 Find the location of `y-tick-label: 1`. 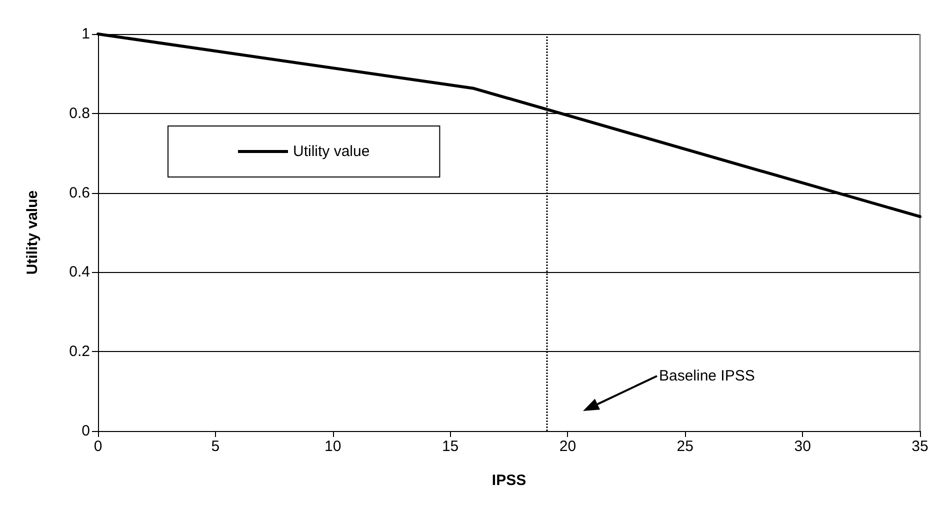

y-tick-label: 1 is located at coordinates (86, 34).